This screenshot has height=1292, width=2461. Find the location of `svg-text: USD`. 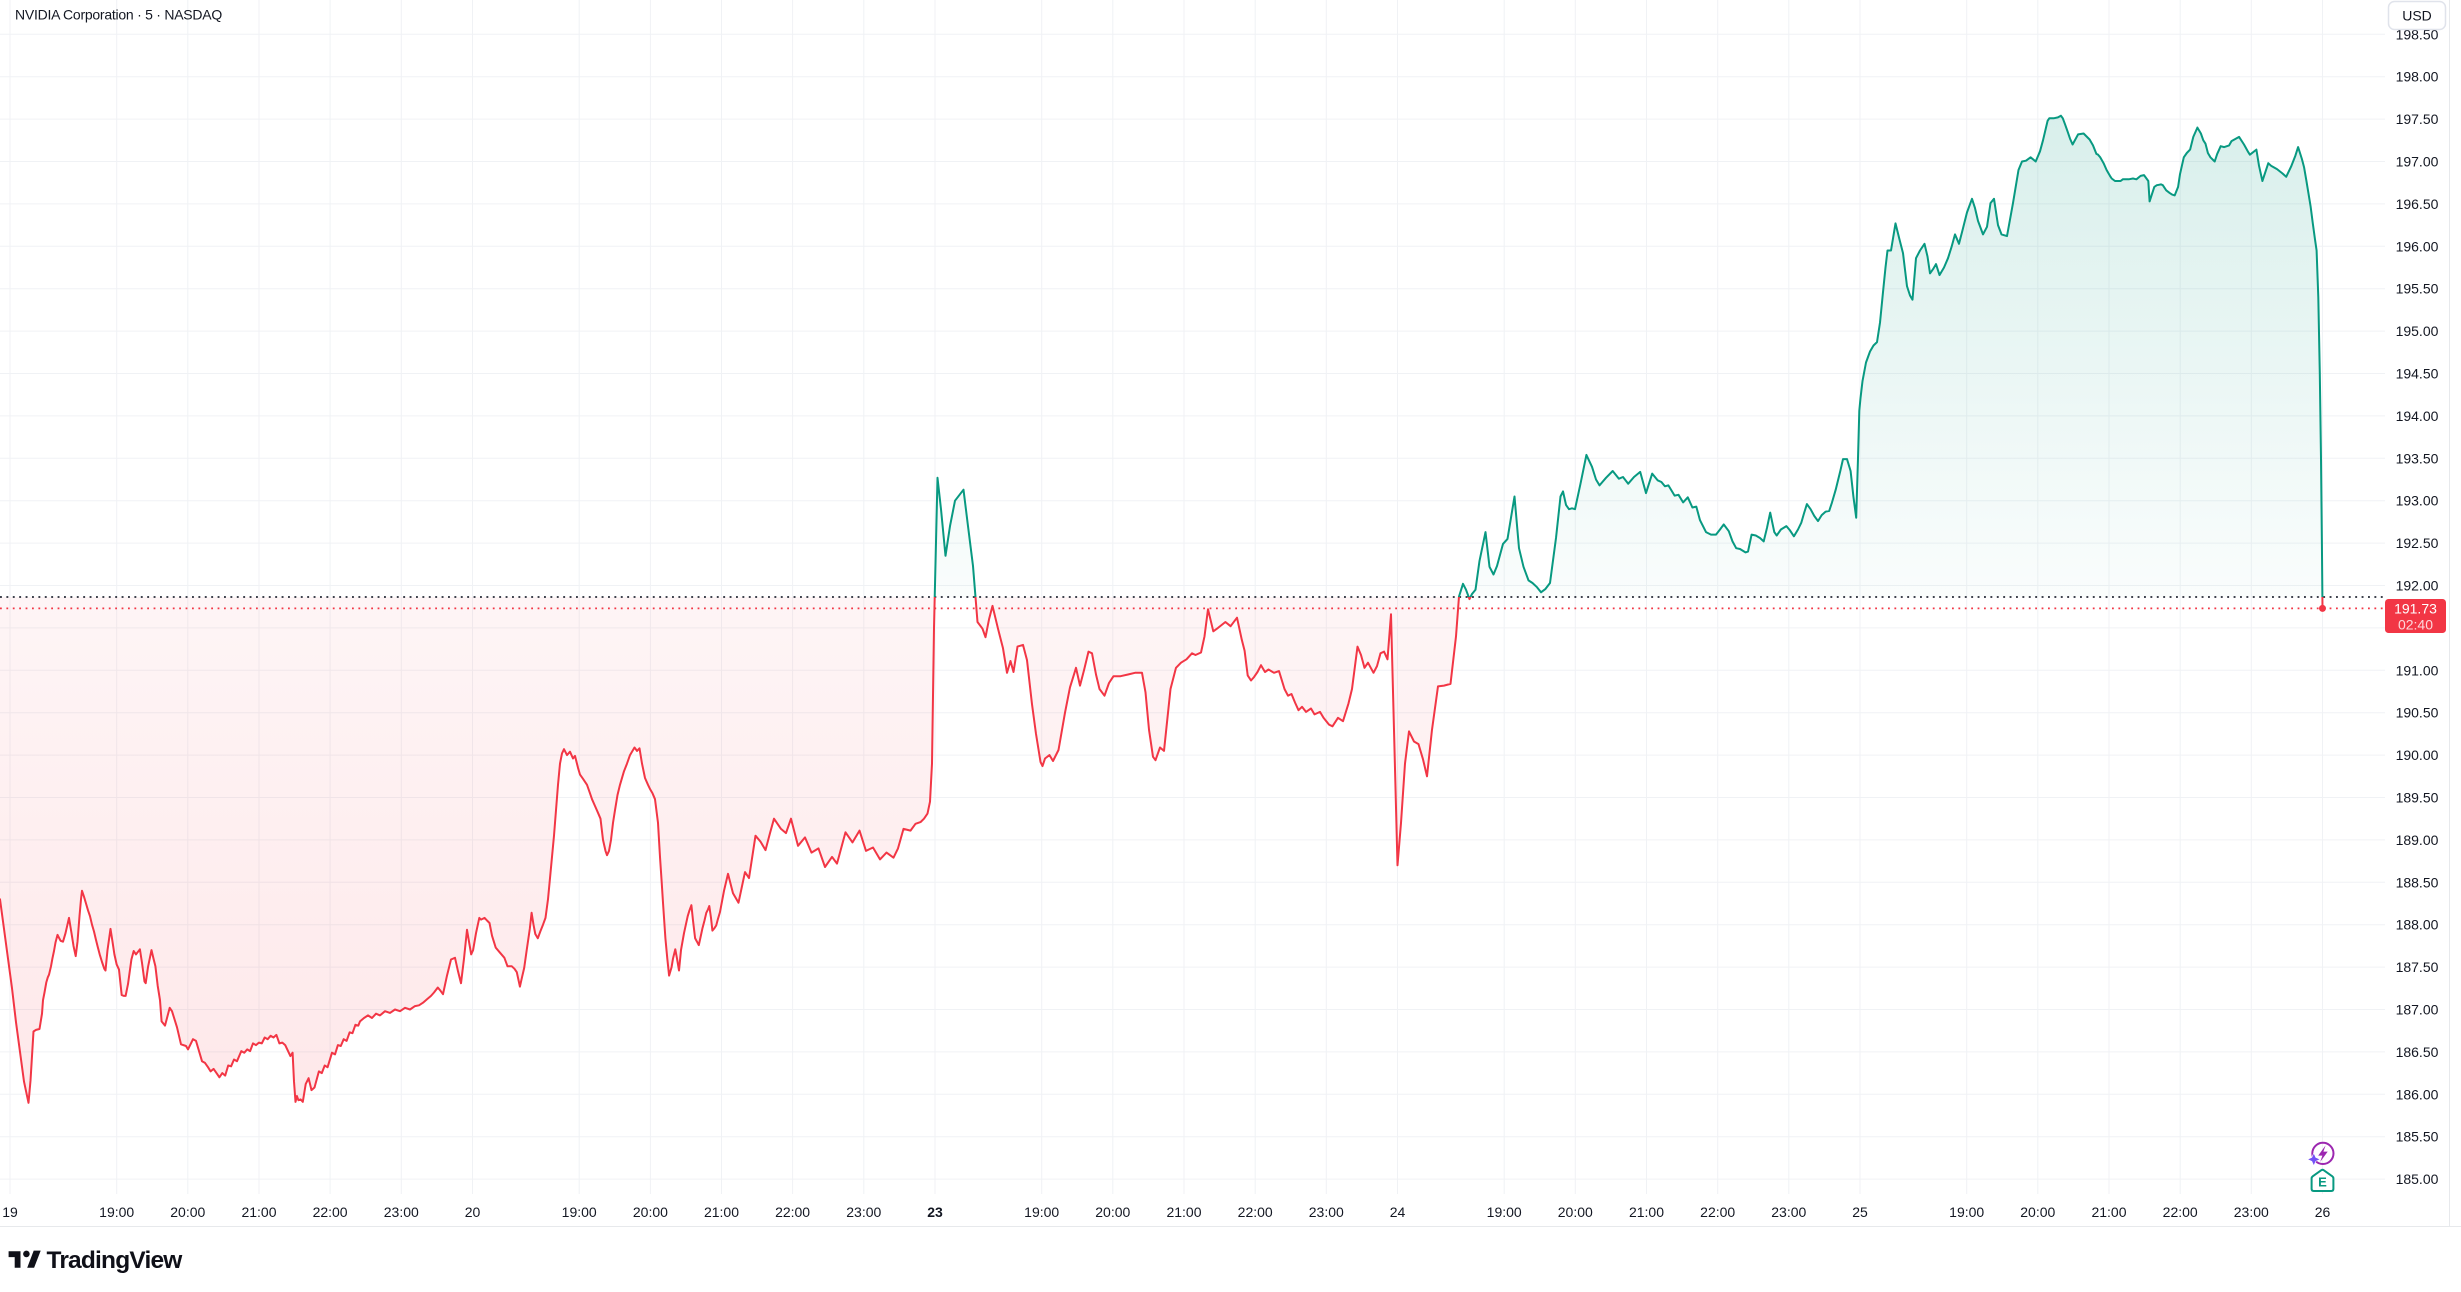

svg-text: USD is located at coordinates (2417, 16).